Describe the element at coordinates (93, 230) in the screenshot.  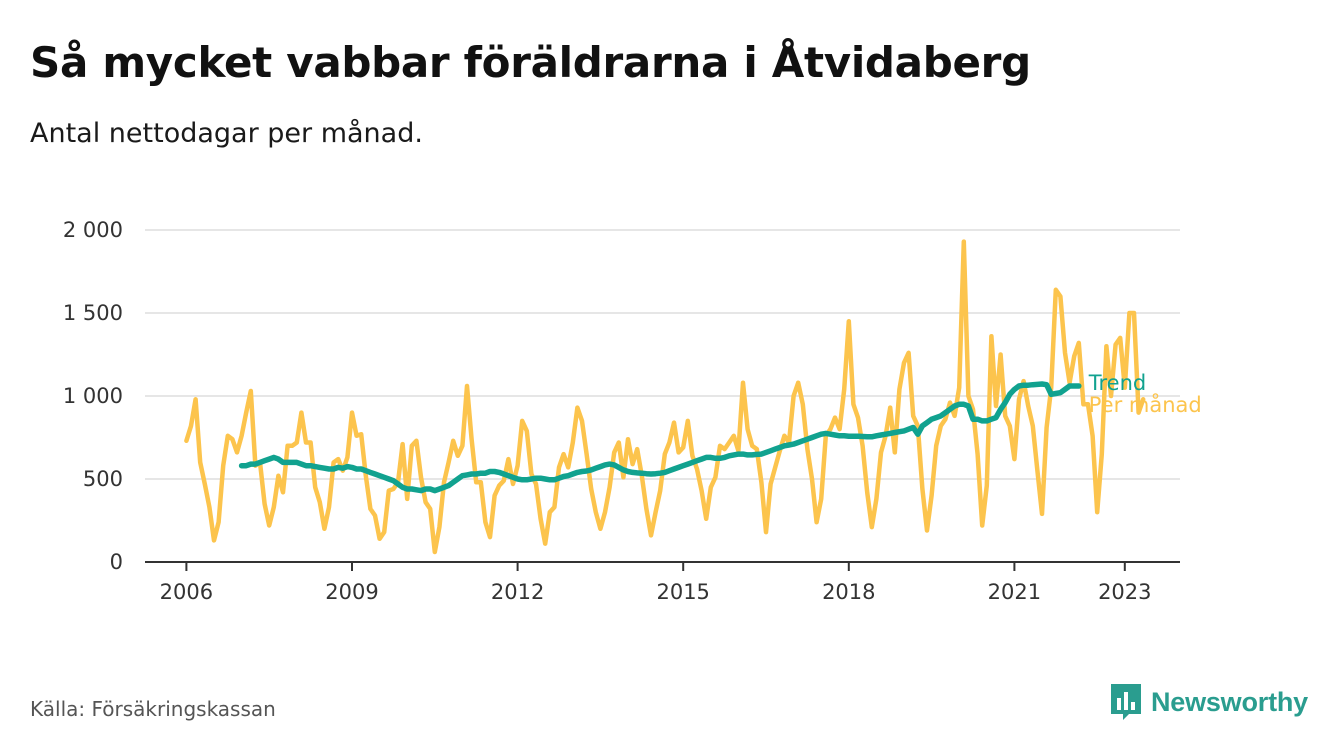
I see `y-tick-label: 2 000` at that location.